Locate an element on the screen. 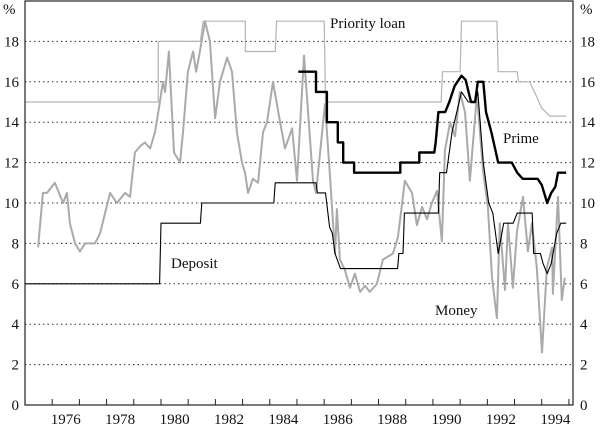  y-tick-label-right: 8 is located at coordinates (584, 244).